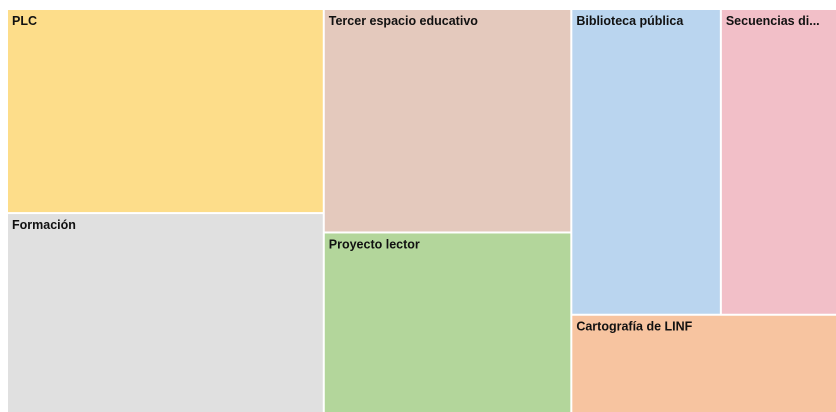  What do you see at coordinates (404, 21) in the screenshot?
I see `cell-label: Tercer espacio educativo` at bounding box center [404, 21].